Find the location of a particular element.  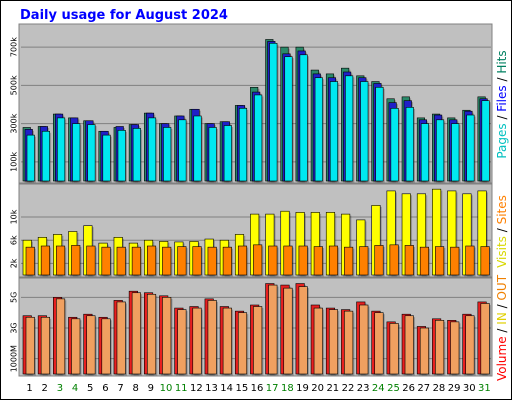

hits-ytick-label: 500k is located at coordinates (14, 85).